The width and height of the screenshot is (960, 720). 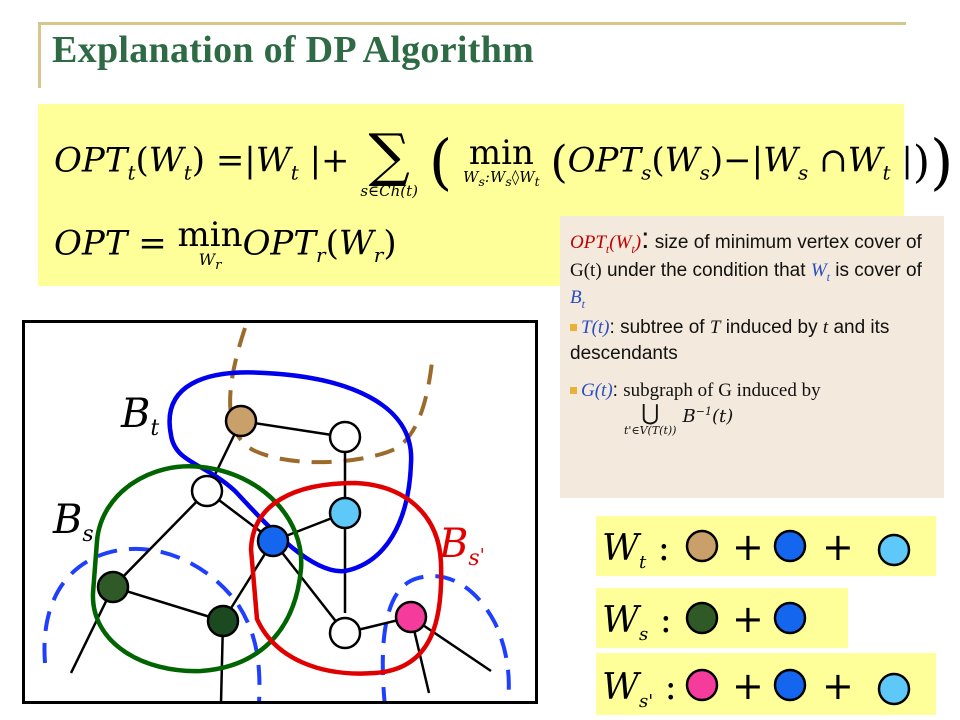 What do you see at coordinates (766, 546) in the screenshot?
I see `legend-wt: Wt : + +` at bounding box center [766, 546].